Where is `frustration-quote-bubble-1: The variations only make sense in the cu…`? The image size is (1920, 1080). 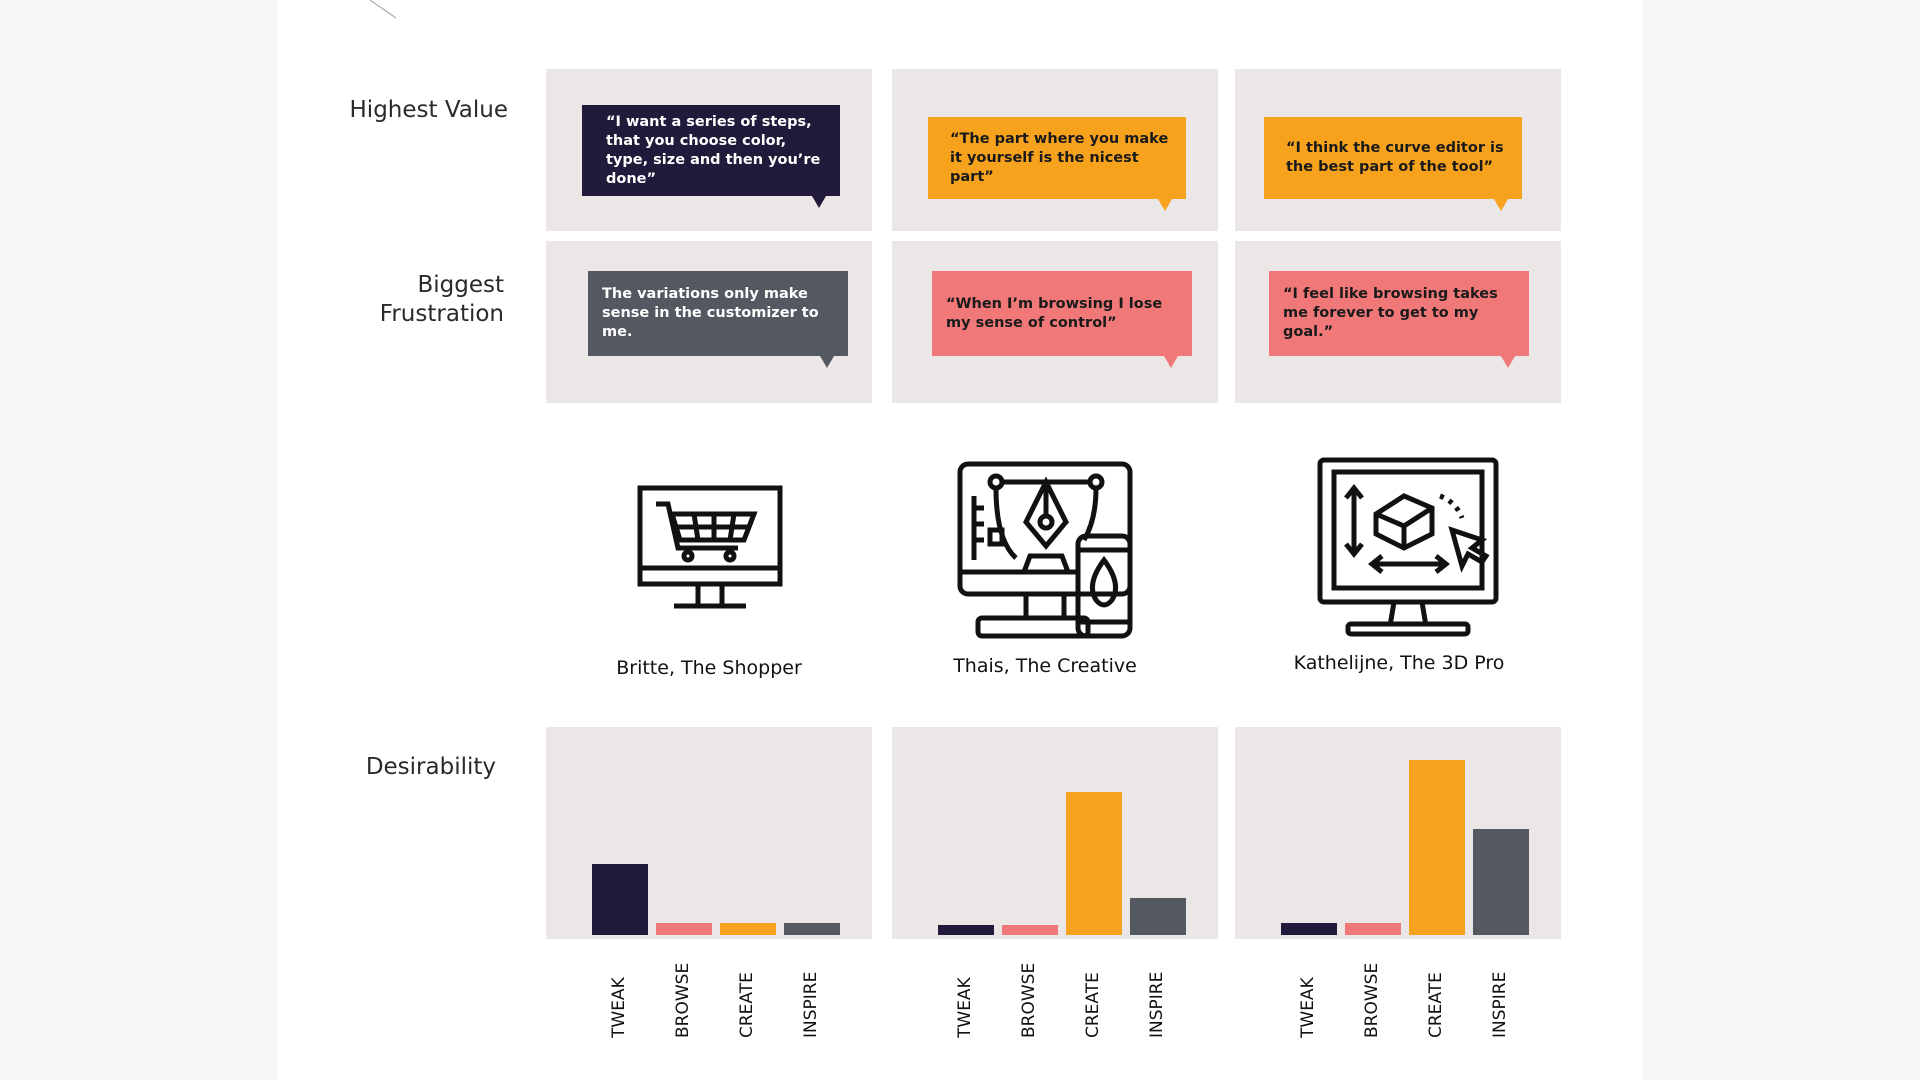 frustration-quote-bubble-1: The variations only make sense in the cu… is located at coordinates (718, 319).